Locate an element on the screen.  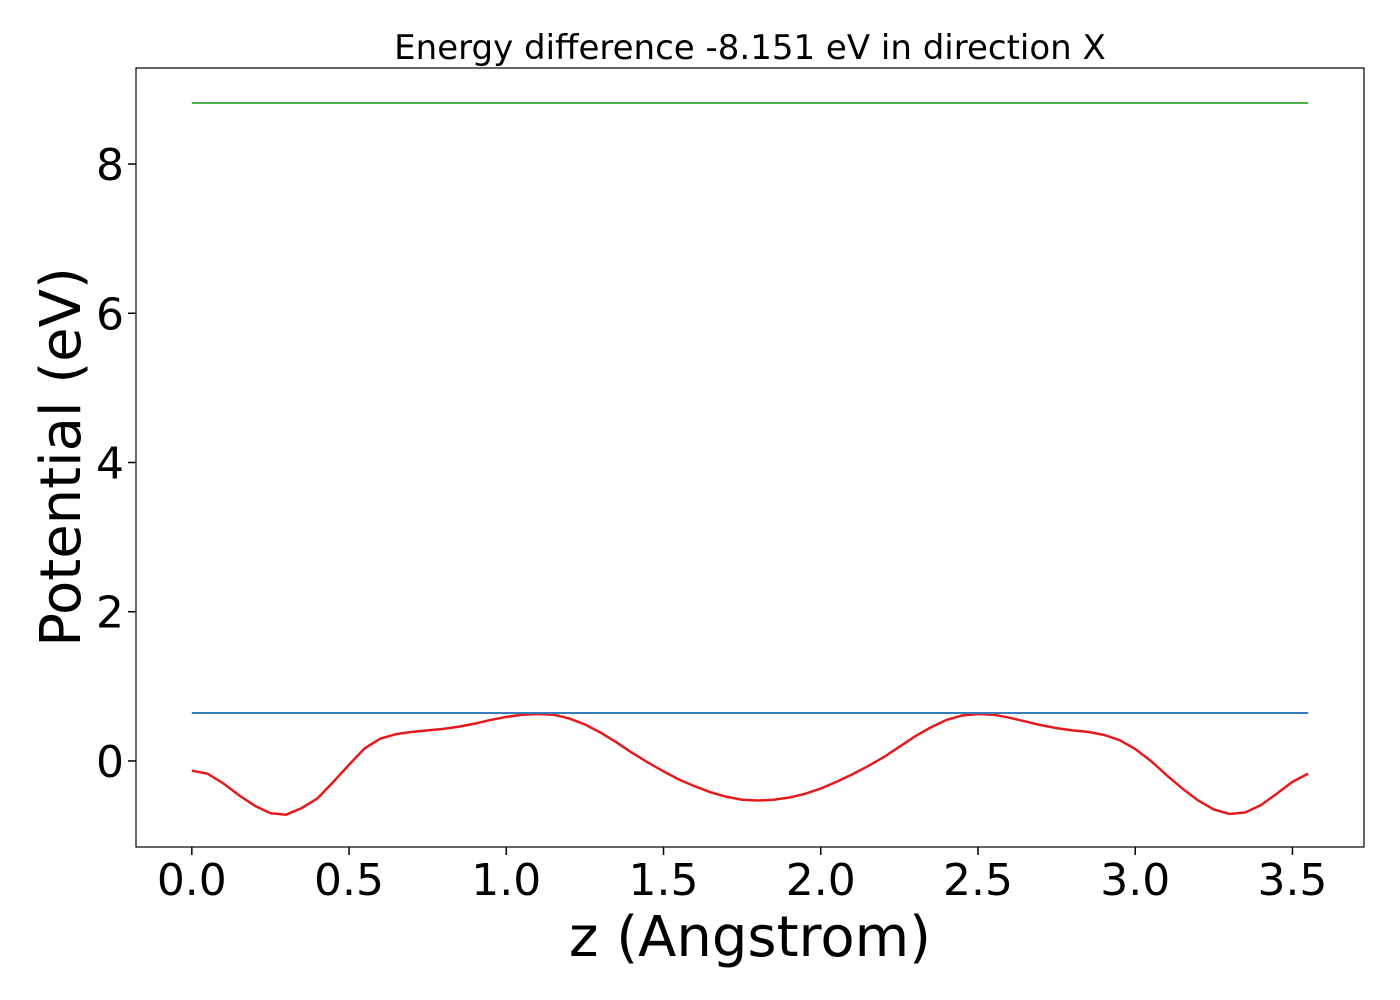
x-tick-label: 1.0 is located at coordinates (506, 880).